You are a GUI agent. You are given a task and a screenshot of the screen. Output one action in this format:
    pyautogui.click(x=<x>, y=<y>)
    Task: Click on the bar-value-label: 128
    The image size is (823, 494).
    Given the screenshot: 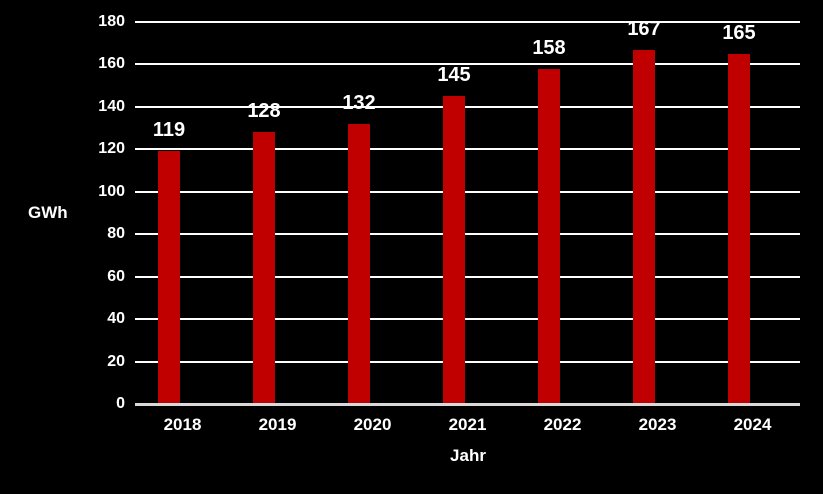 What is the action you would take?
    pyautogui.click(x=264, y=111)
    